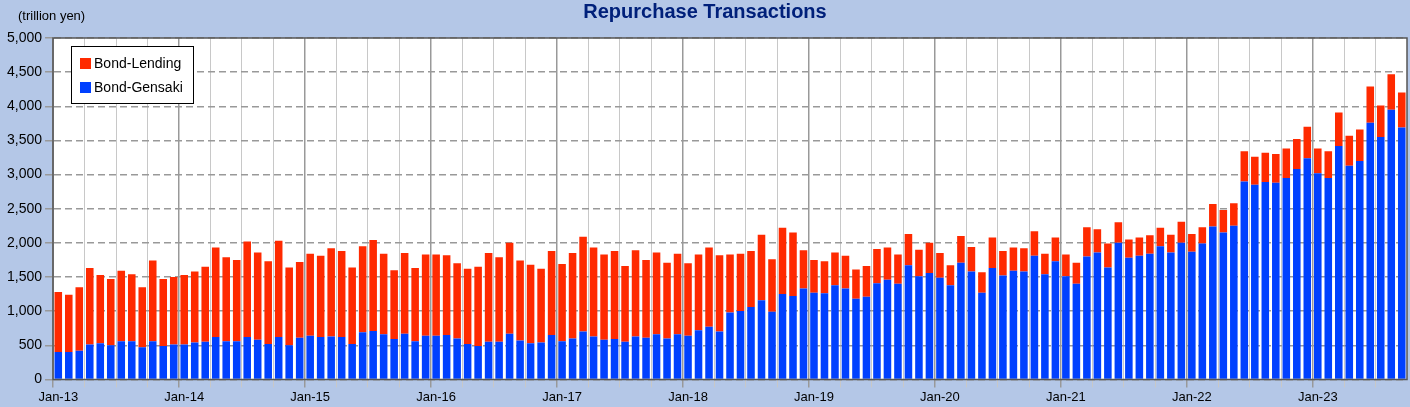 The width and height of the screenshot is (1410, 407). What do you see at coordinates (38, 378) in the screenshot?
I see `y-tick-label: 0` at bounding box center [38, 378].